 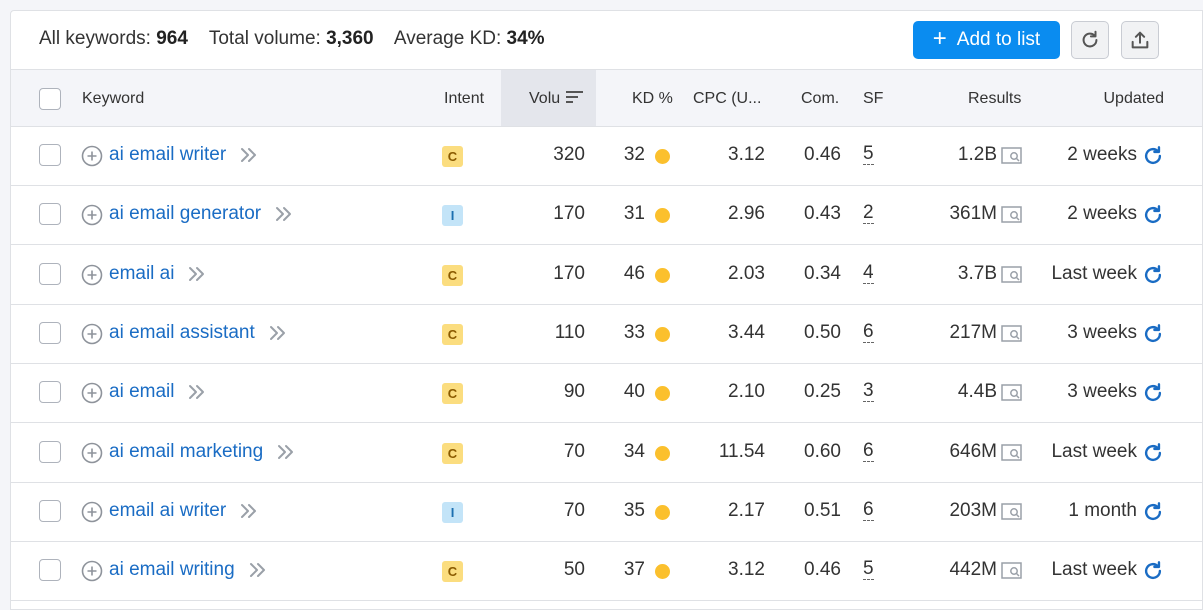 I want to click on results-value: 3.7B, so click(x=977, y=273).